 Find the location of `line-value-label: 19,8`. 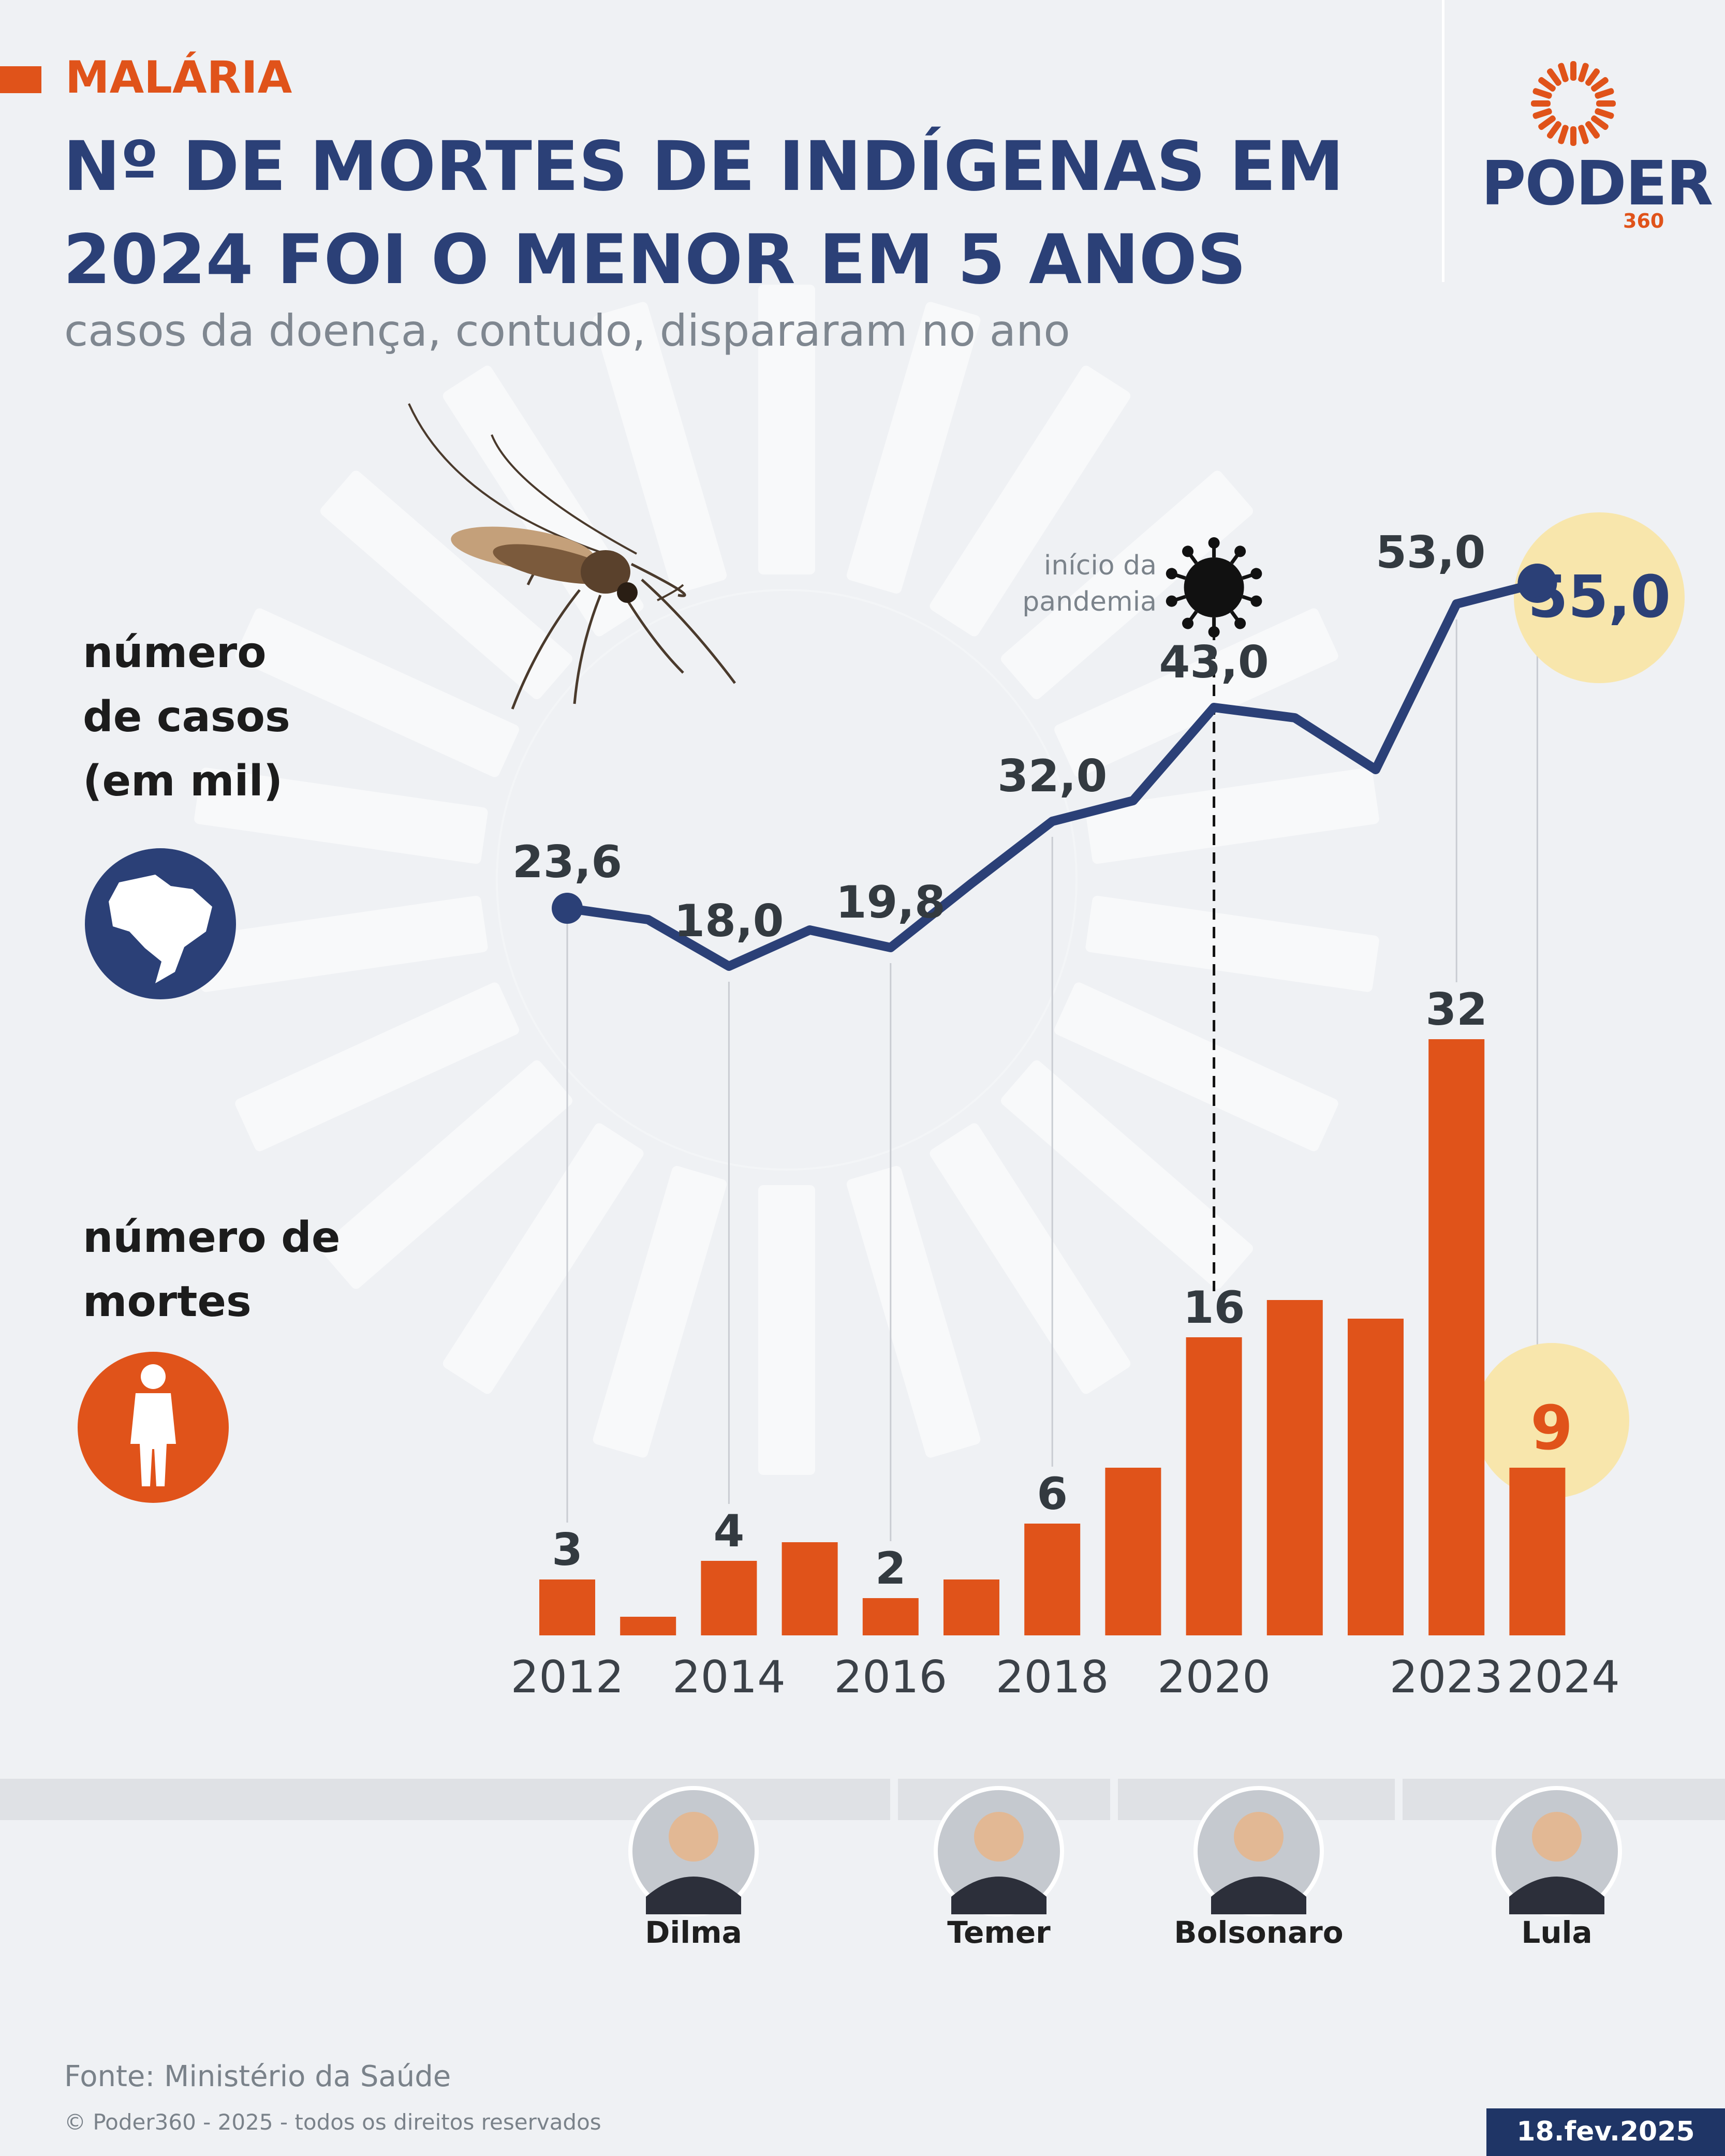

line-value-label: 19,8 is located at coordinates (891, 902).